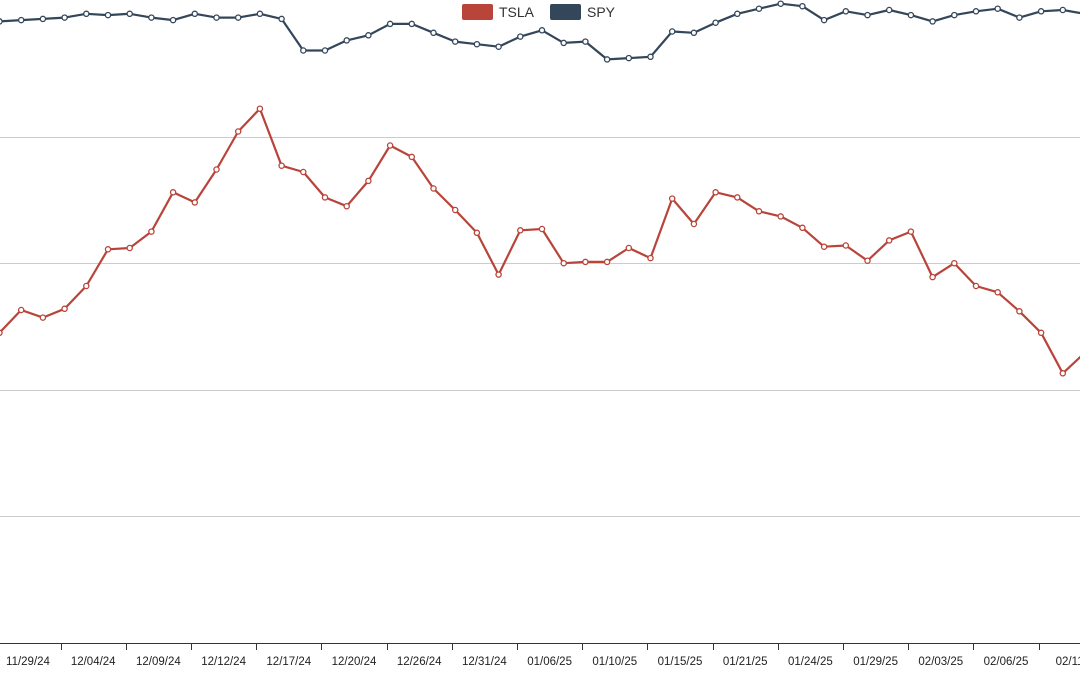  Describe the element at coordinates (517, 12) in the screenshot. I see `legend-label-tsla: TSLA` at that location.